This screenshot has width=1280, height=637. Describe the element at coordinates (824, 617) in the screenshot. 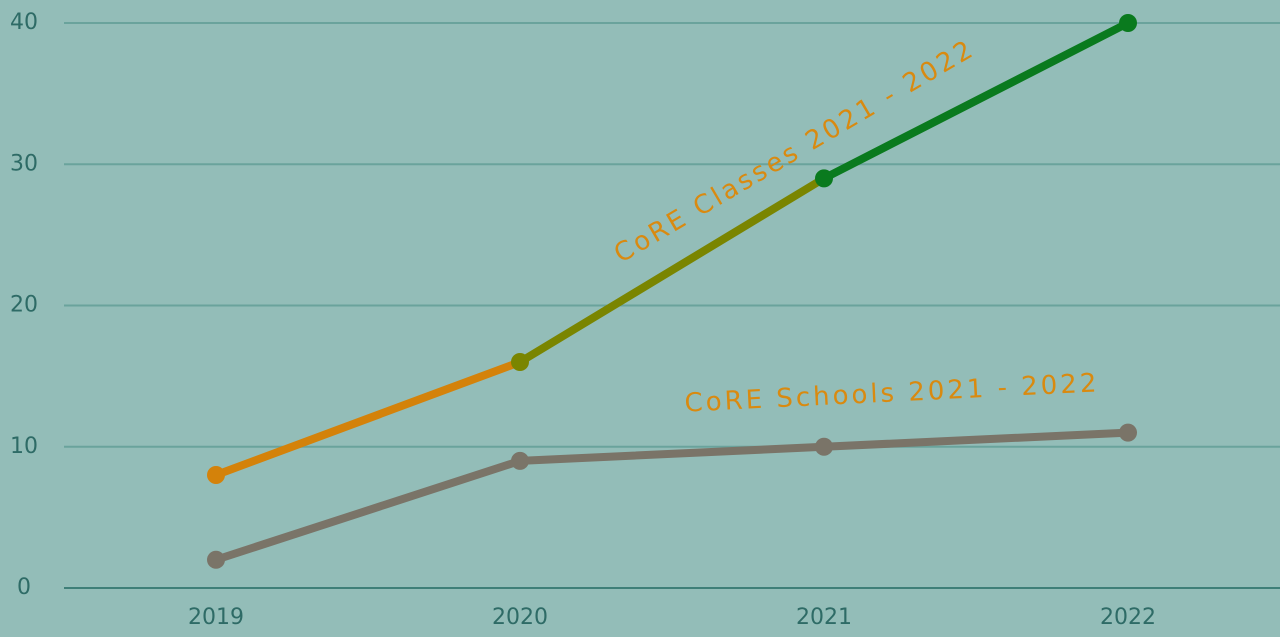

I see `x-tick-label: 2021` at that location.